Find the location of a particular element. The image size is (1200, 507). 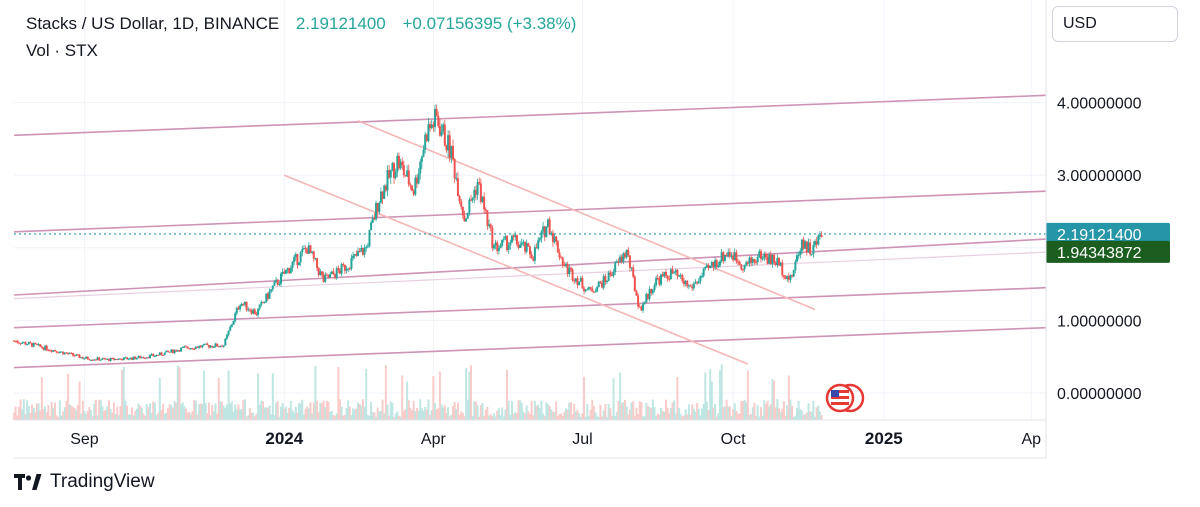

time-tick-label: Ap is located at coordinates (1031, 439).